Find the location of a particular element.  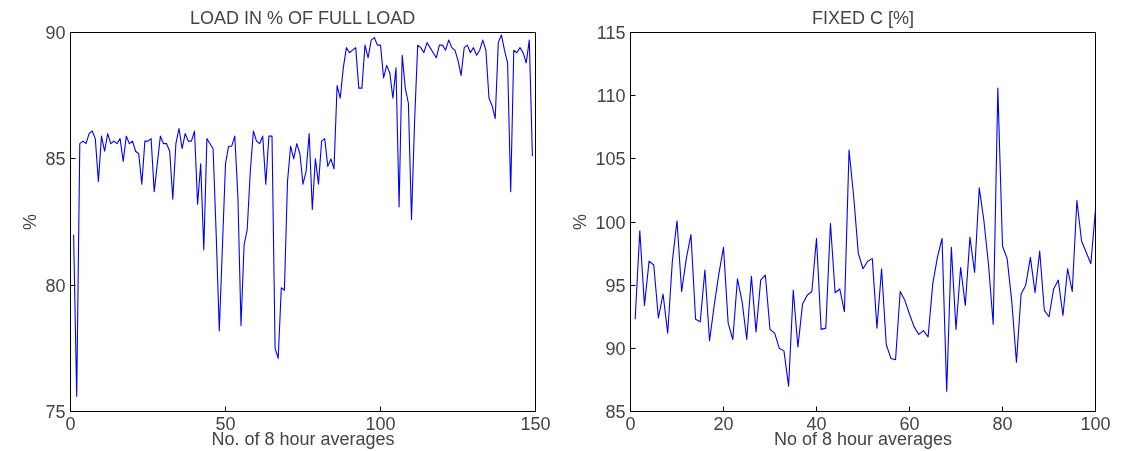

chart-title: FIXED C [%] is located at coordinates (863, 17).